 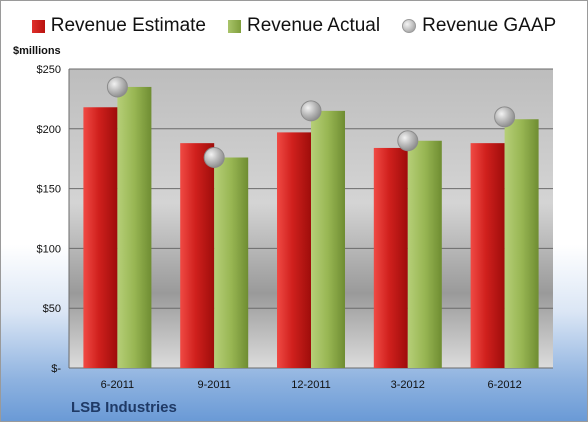 I want to click on legend-item-gaap: Revenue GAAP, so click(x=479, y=26).